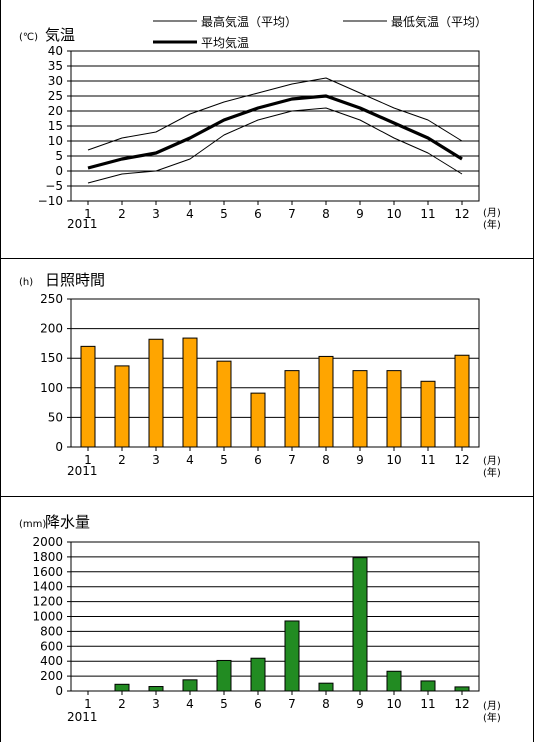  What do you see at coordinates (492, 472) in the screenshot?
I see `sunshine-year-unit: (年)` at bounding box center [492, 472].